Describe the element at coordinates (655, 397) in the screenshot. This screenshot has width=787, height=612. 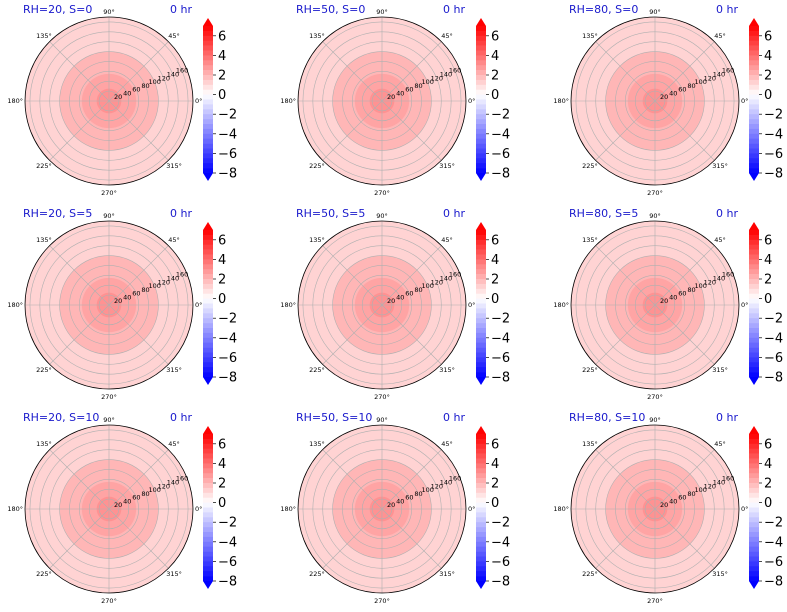
I see `angle-tick-label: 270°` at that location.